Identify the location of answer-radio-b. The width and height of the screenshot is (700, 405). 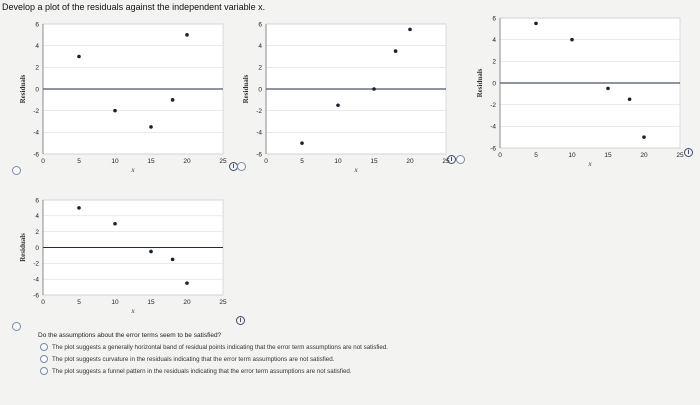
(44, 359).